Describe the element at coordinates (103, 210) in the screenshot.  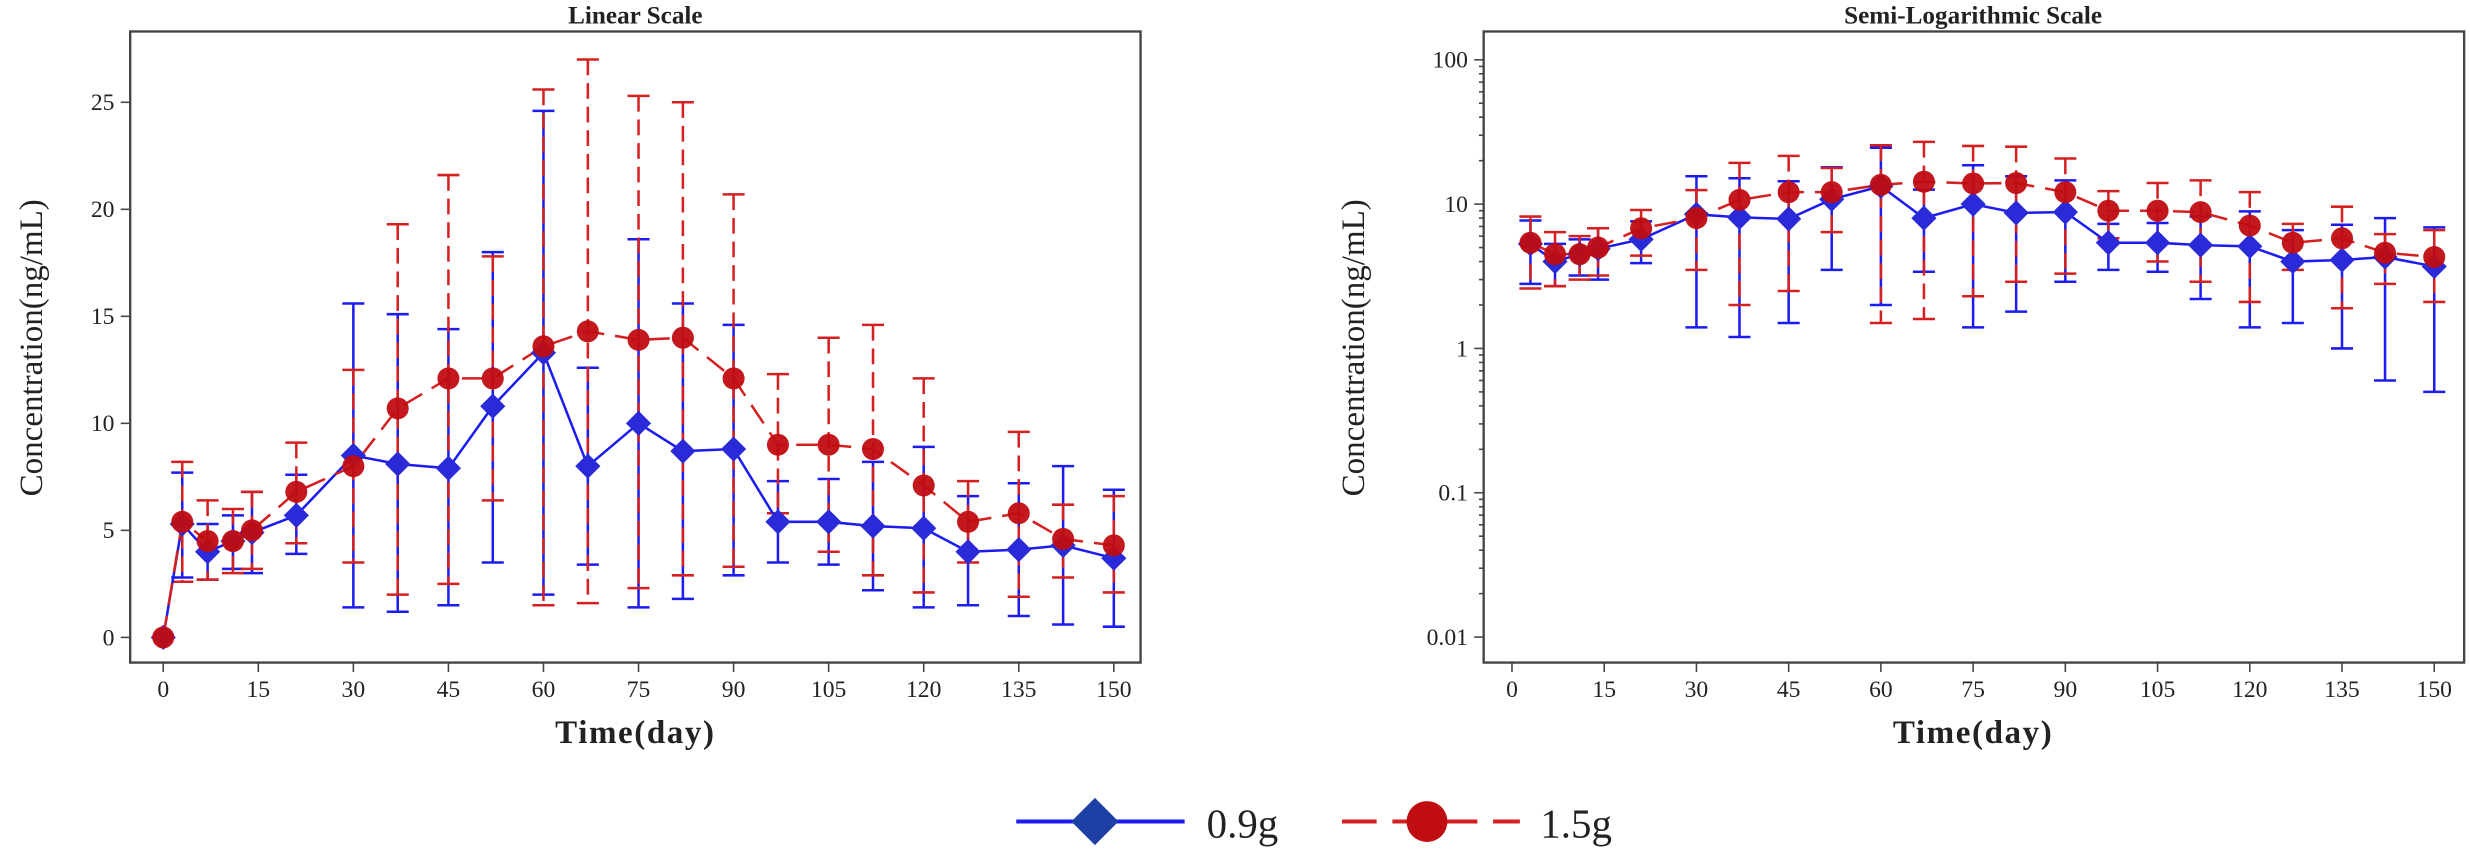
I see `y-tick-label: 20` at that location.